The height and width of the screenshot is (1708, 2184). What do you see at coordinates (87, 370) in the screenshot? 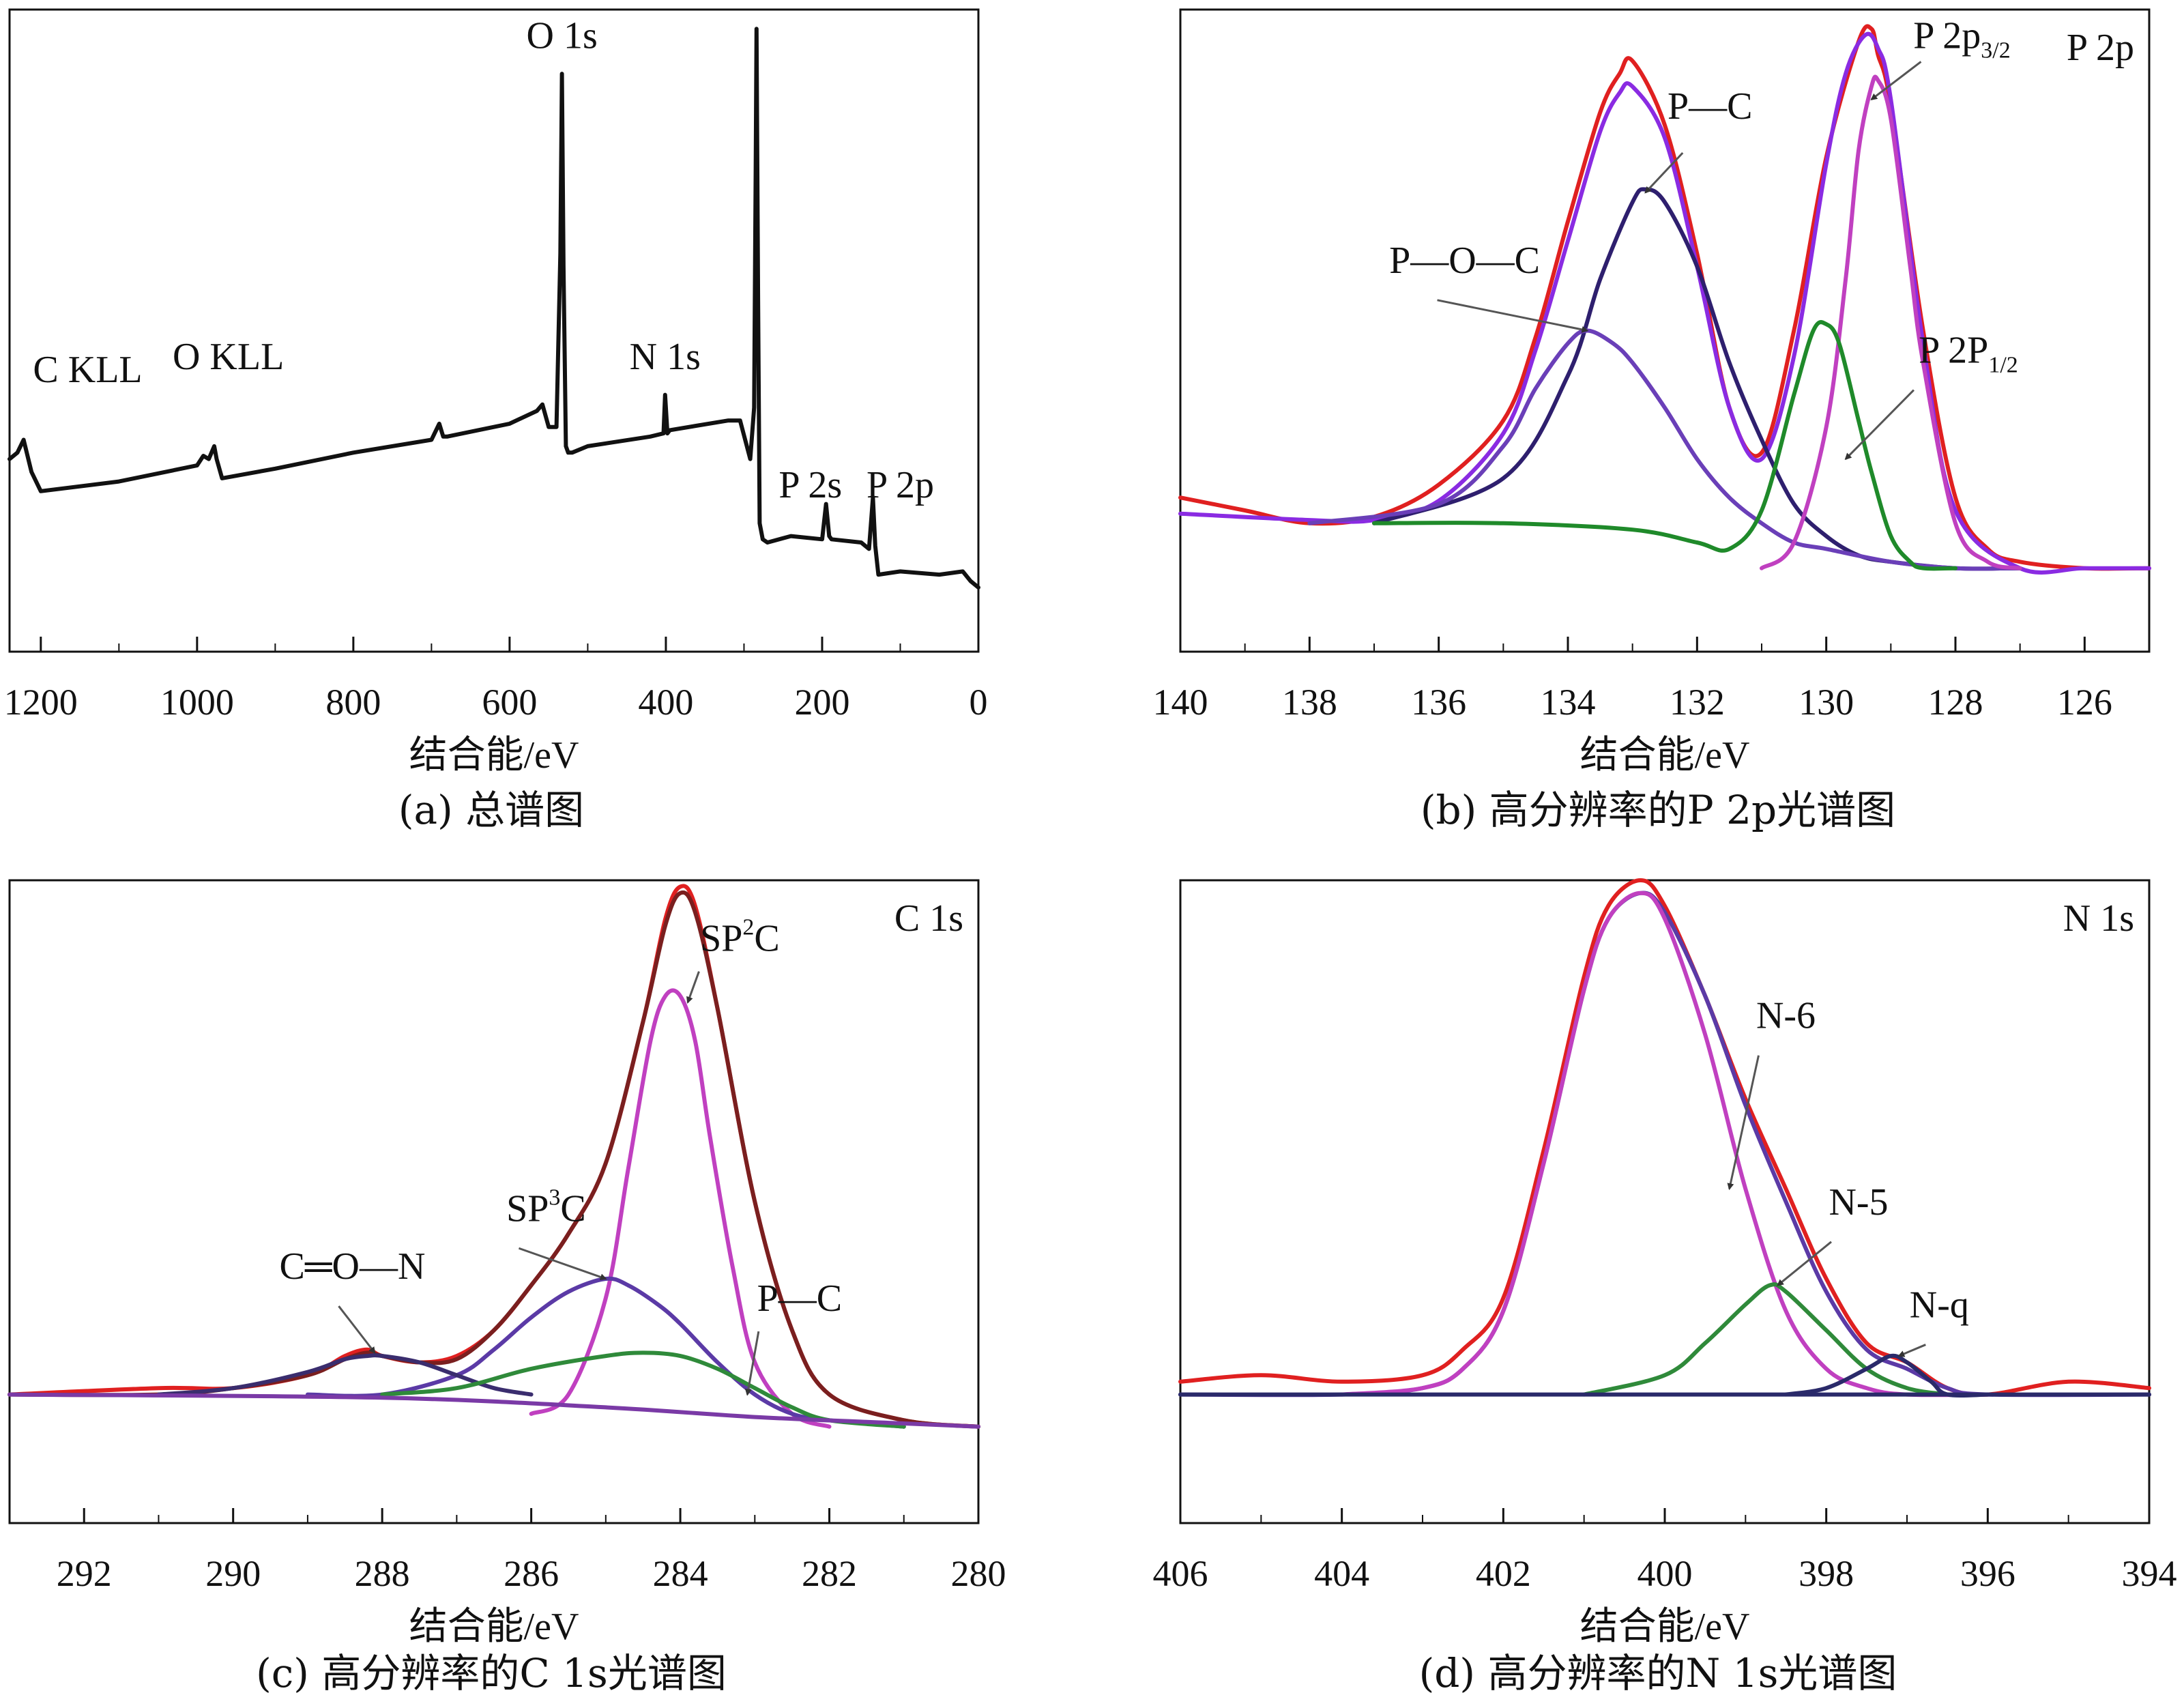
I see `annotation-label: C KLL` at bounding box center [87, 370].